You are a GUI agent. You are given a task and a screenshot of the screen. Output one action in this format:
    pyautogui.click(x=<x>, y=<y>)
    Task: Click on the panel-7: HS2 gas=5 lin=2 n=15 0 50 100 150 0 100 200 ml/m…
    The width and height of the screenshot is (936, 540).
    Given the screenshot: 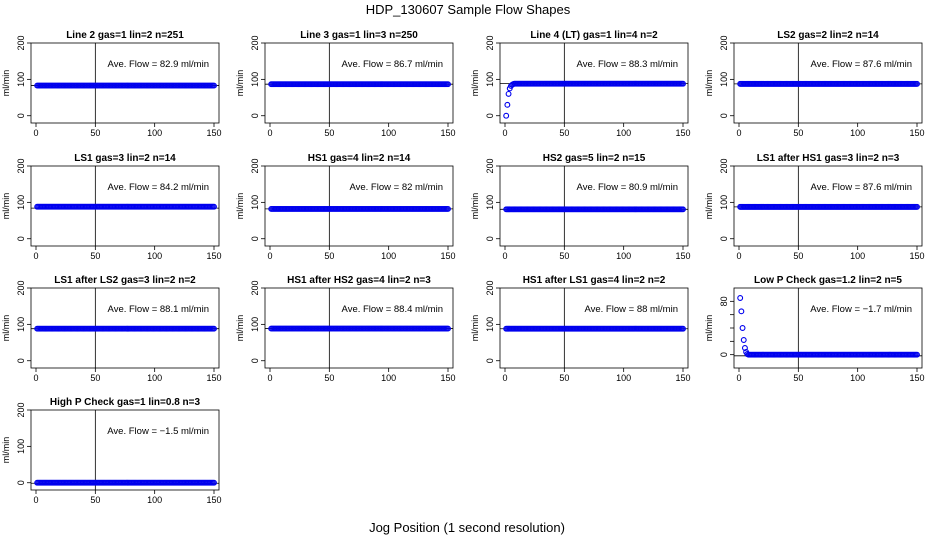 What is the action you would take?
    pyautogui.click(x=580, y=207)
    